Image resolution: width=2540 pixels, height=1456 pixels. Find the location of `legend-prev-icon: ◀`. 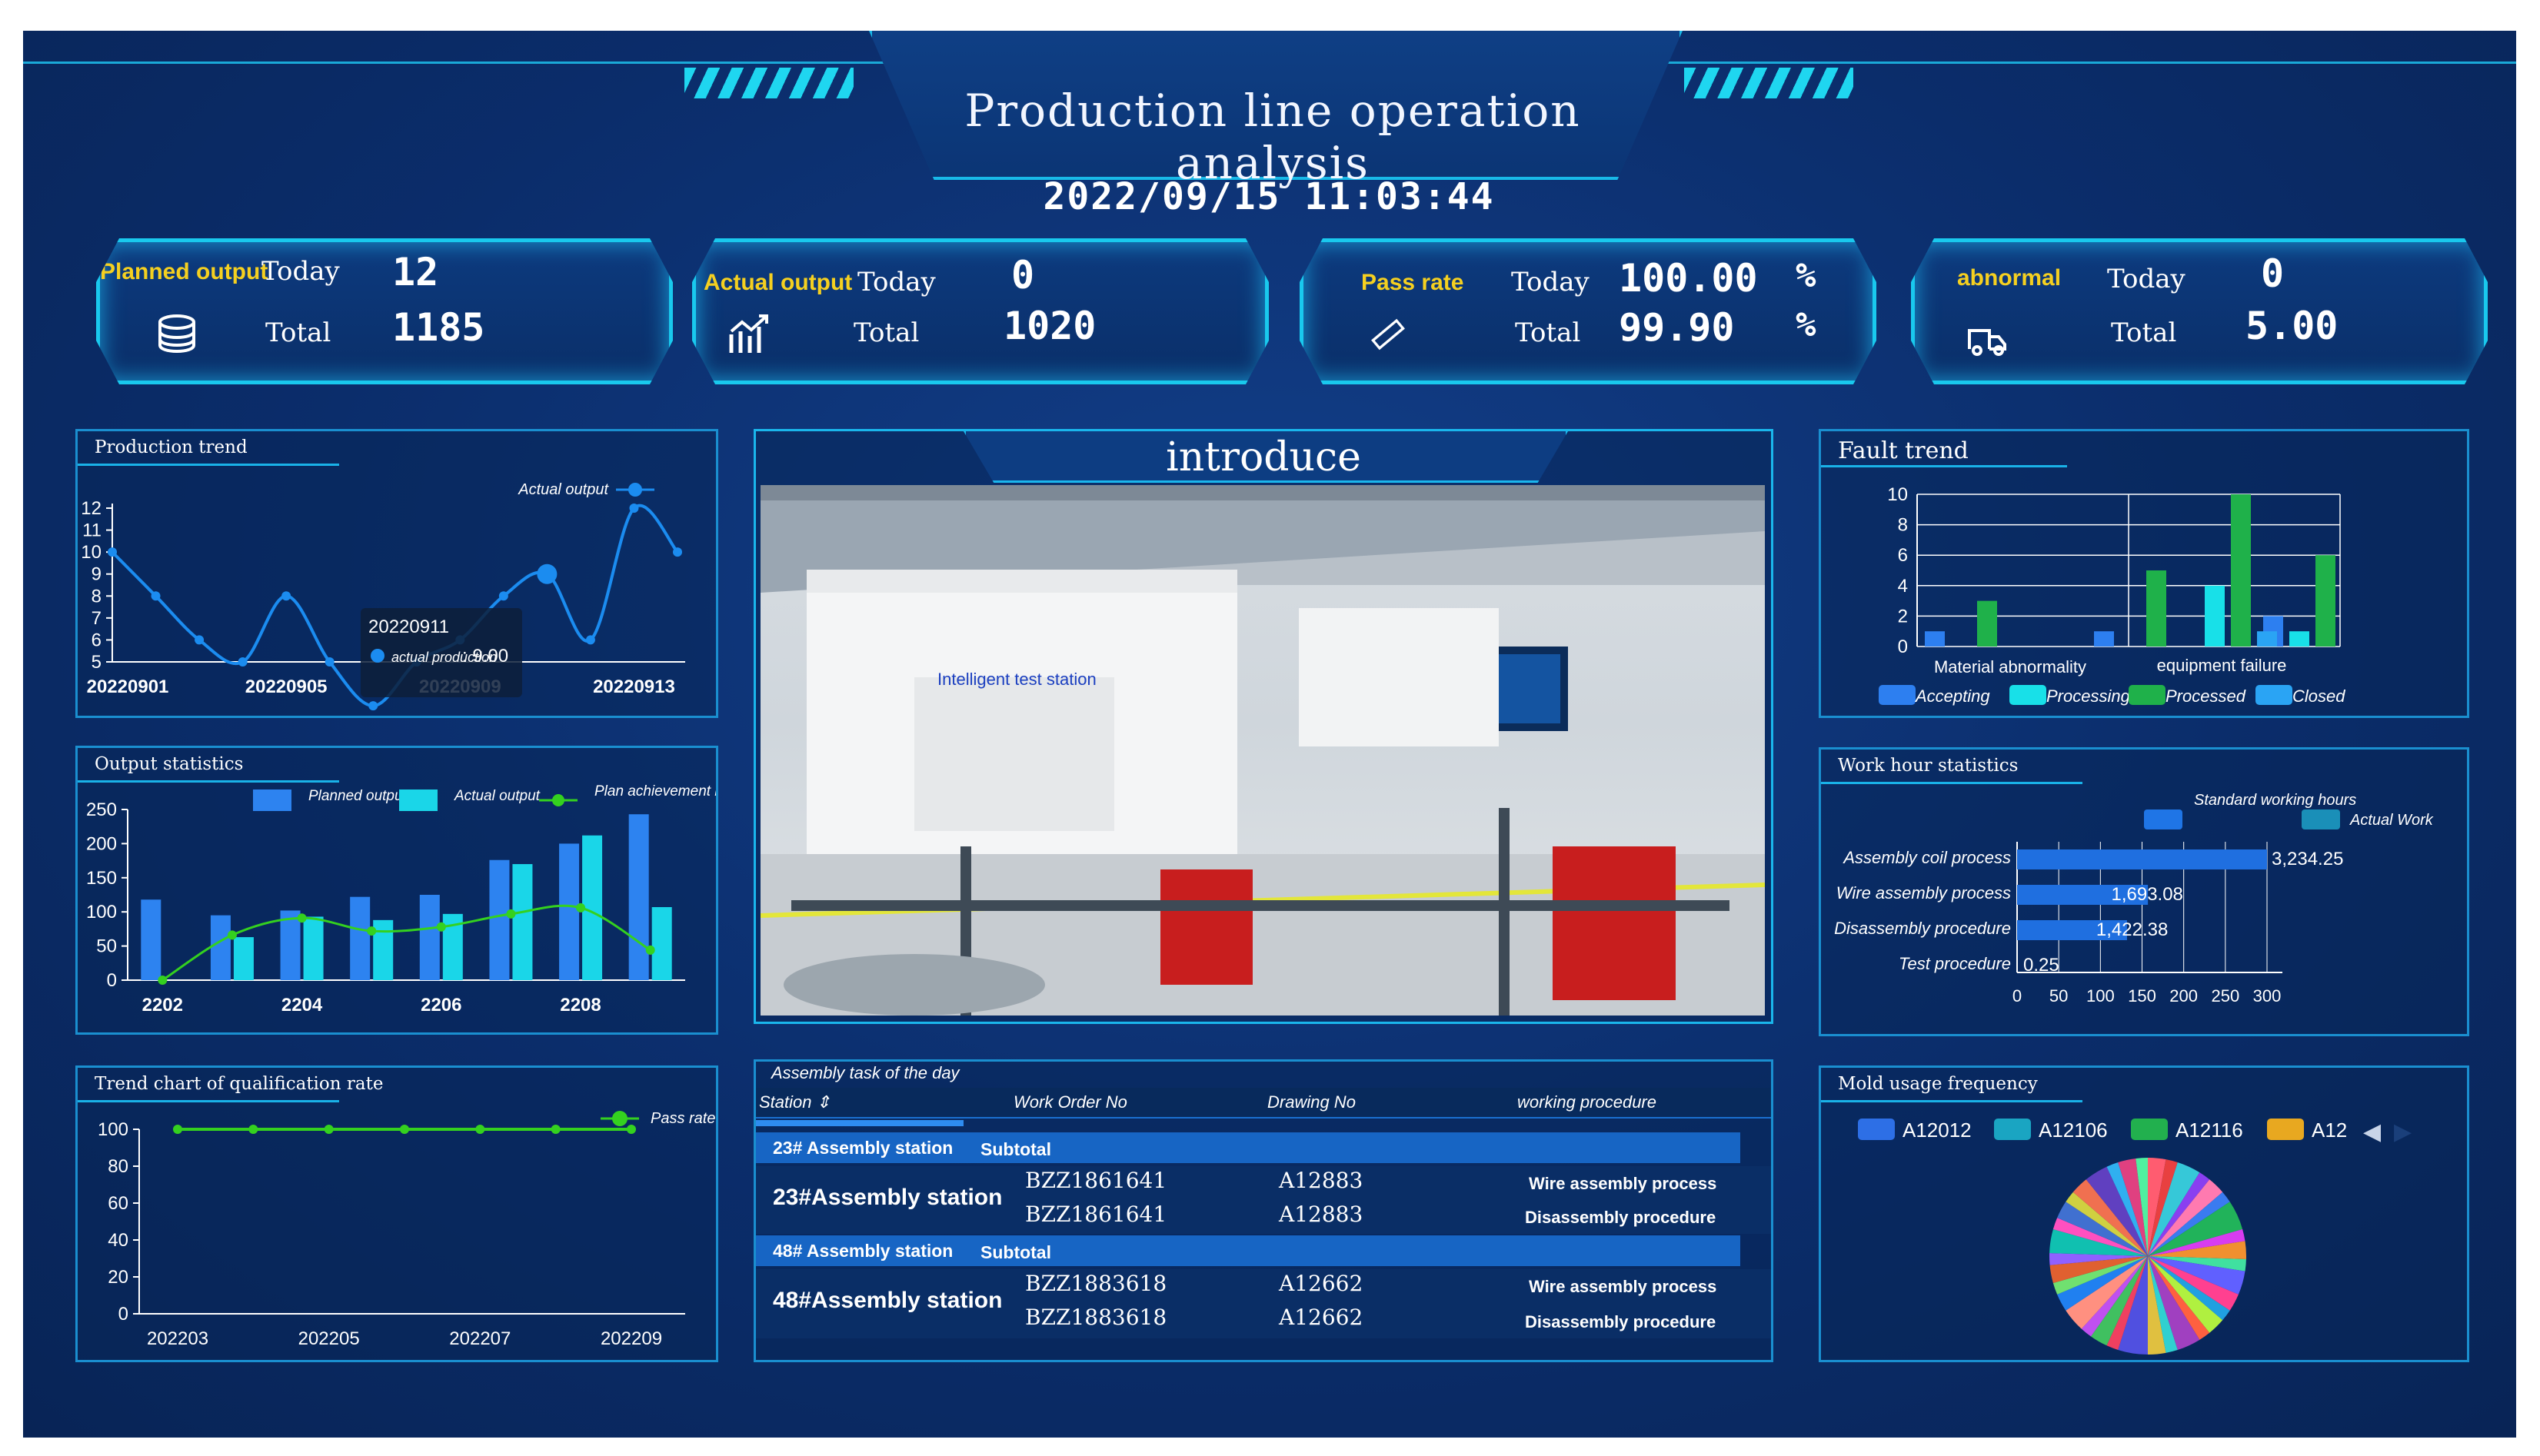

legend-prev-icon: ◀ is located at coordinates (2372, 1132).